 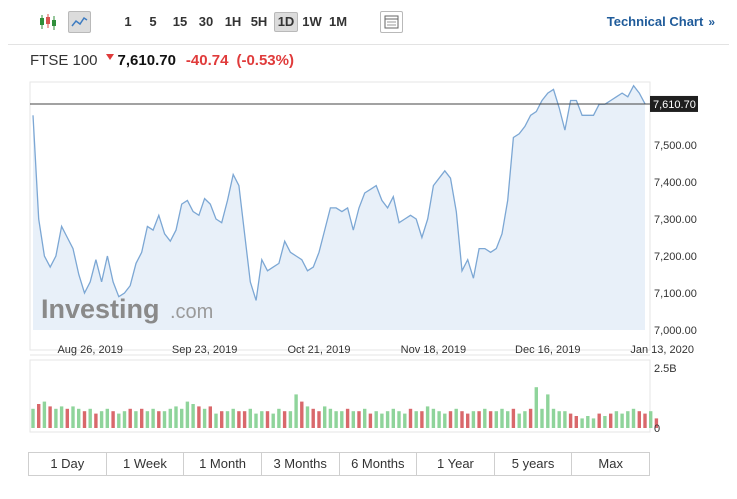 What do you see at coordinates (233, 21) in the screenshot?
I see `interval-1h: 1H` at bounding box center [233, 21].